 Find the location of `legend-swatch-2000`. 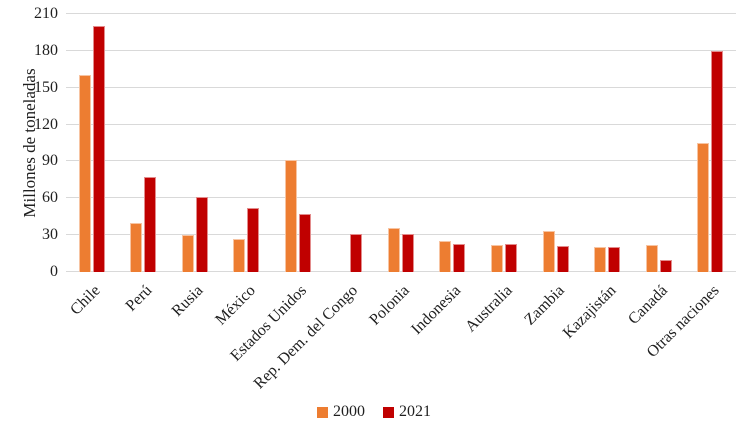

legend-swatch-2000 is located at coordinates (322, 412).